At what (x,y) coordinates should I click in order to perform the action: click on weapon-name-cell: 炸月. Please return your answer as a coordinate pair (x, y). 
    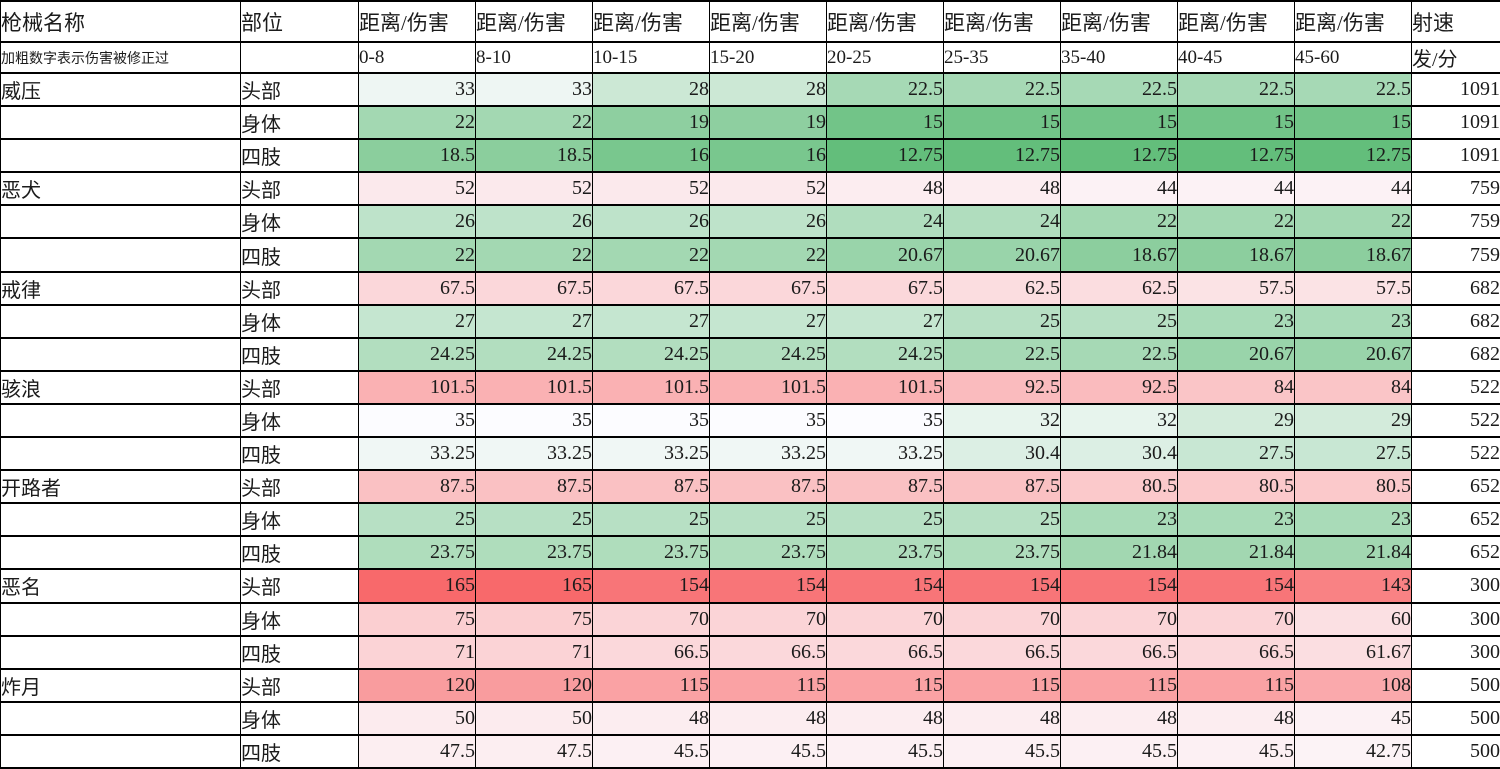
    Looking at the image, I should click on (120, 685).